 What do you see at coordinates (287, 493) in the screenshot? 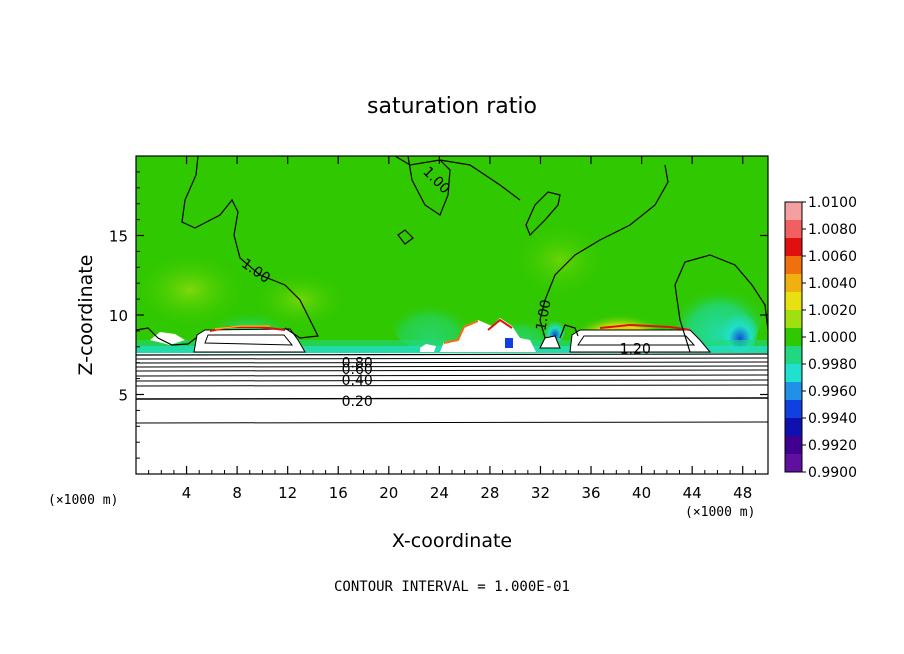
I see `x-tick-label: 12` at bounding box center [287, 493].